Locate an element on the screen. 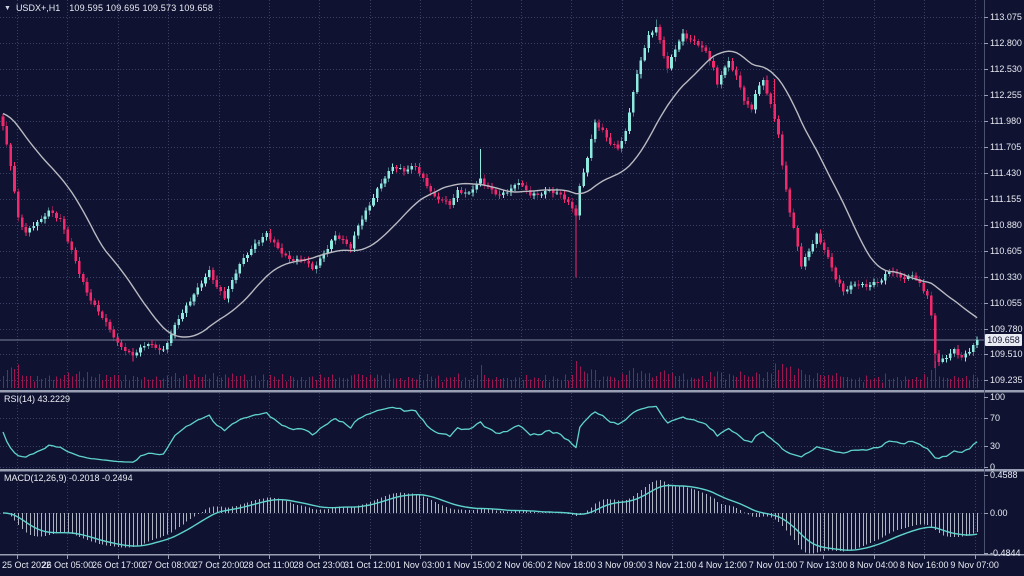  time-axis-label: 28 Oct 11:00 is located at coordinates (269, 565).